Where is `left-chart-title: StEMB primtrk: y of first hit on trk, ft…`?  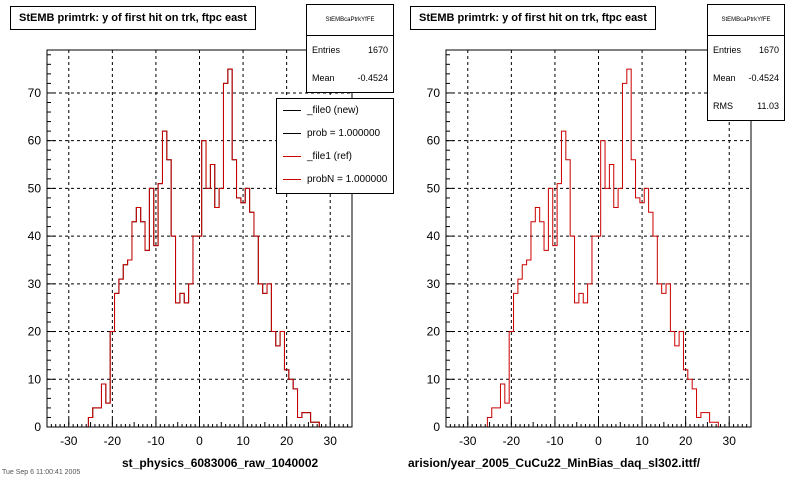 left-chart-title: StEMB primtrk: y of first hit on trk, ft… is located at coordinates (133, 18).